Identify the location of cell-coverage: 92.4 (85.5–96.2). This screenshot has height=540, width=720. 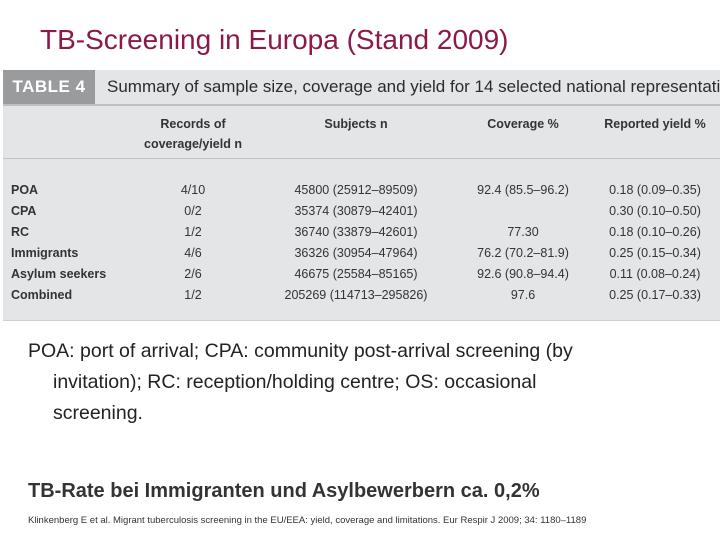
(523, 190).